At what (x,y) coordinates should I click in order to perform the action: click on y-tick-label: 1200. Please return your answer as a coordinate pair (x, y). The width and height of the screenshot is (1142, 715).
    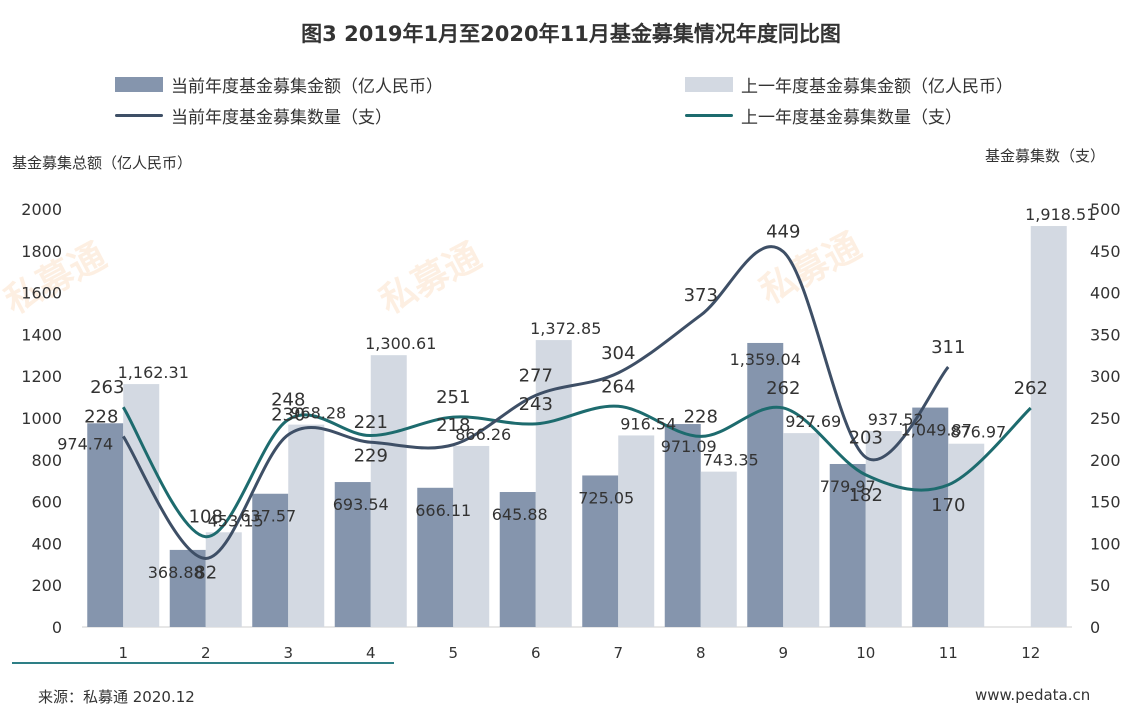
    Looking at the image, I should click on (41, 376).